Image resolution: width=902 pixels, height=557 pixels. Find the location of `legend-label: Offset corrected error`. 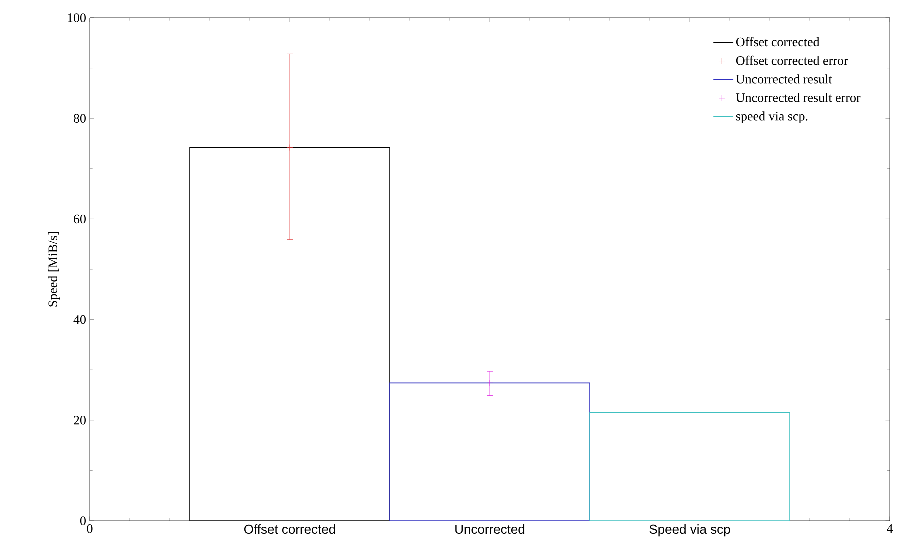

legend-label: Offset corrected error is located at coordinates (792, 61).